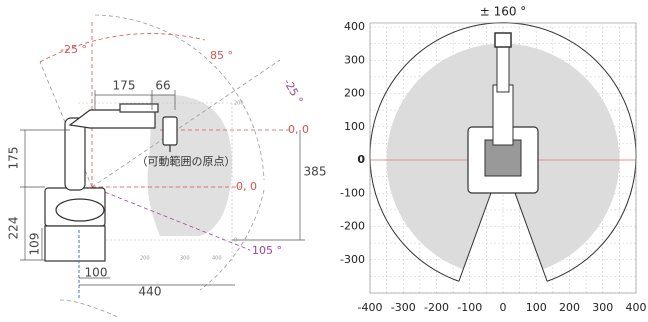  I want to click on x-tick-label: -400, so click(370, 307).